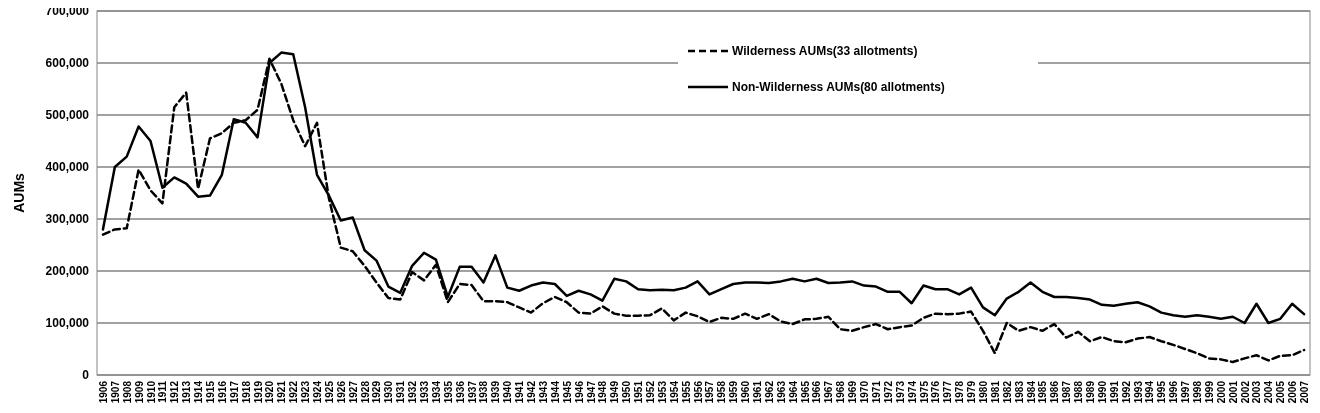 The width and height of the screenshot is (1320, 413). What do you see at coordinates (615, 392) in the screenshot?
I see `x-tick-label: 1949` at bounding box center [615, 392].